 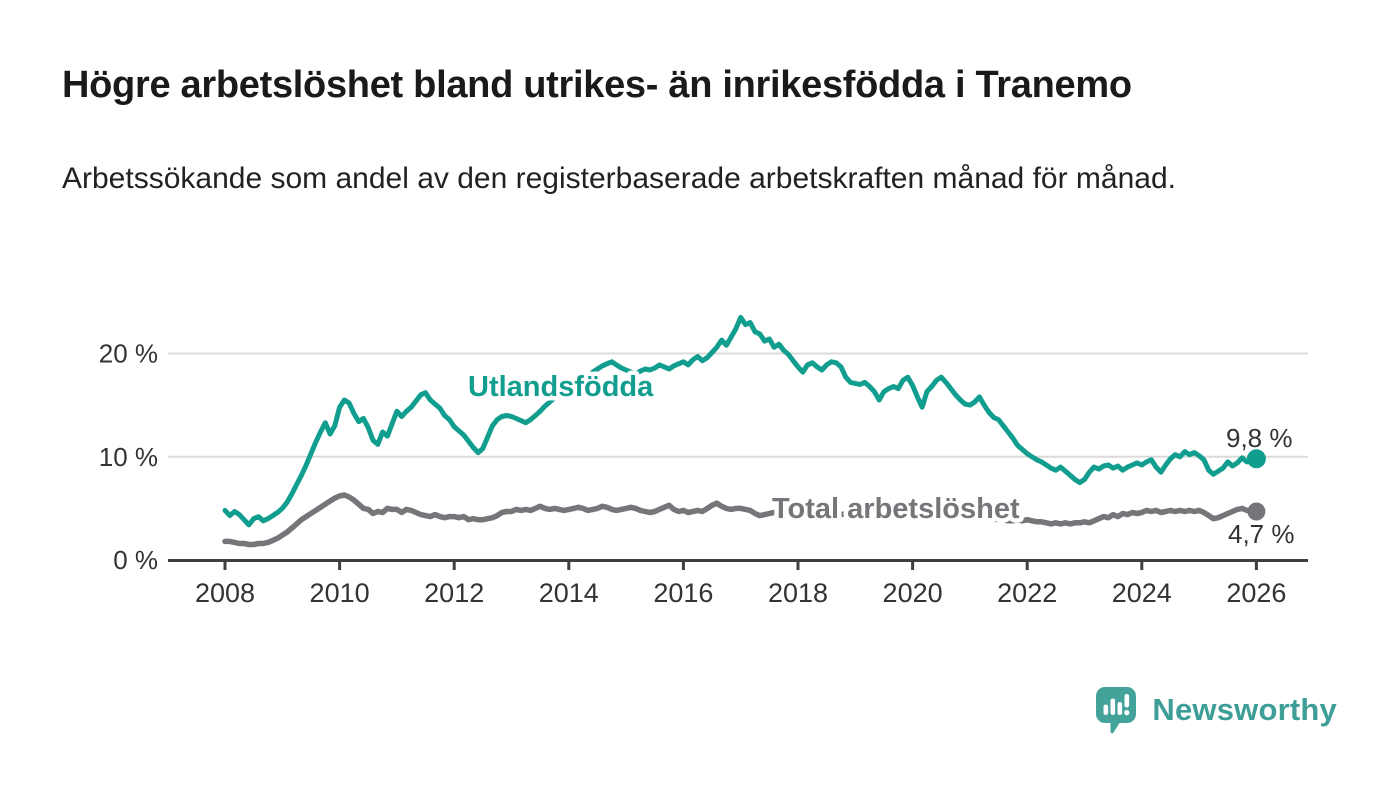 I want to click on series-end-dot-utlandsfodda, so click(x=1256, y=459).